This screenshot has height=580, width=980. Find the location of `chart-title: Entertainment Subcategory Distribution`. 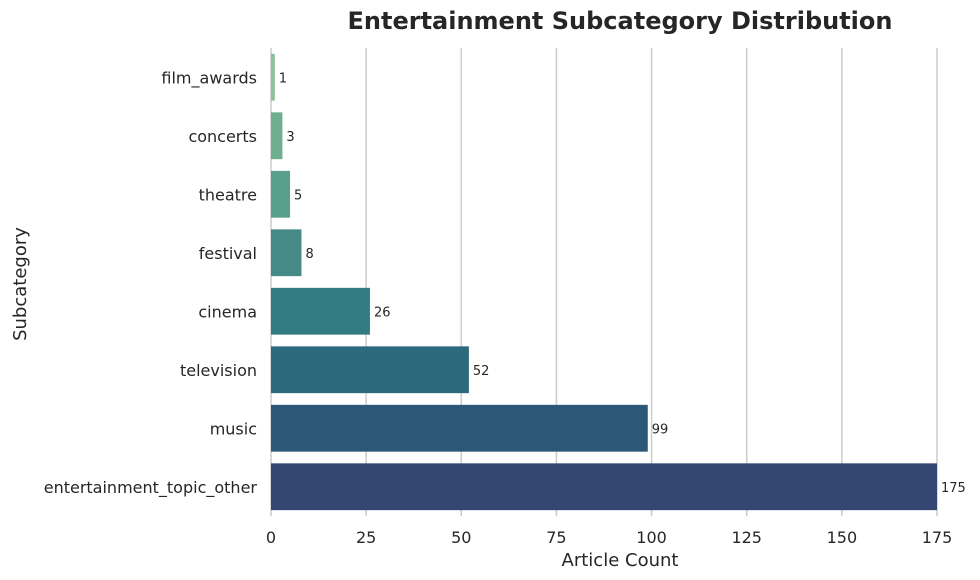

chart-title: Entertainment Subcategory Distribution is located at coordinates (620, 21).